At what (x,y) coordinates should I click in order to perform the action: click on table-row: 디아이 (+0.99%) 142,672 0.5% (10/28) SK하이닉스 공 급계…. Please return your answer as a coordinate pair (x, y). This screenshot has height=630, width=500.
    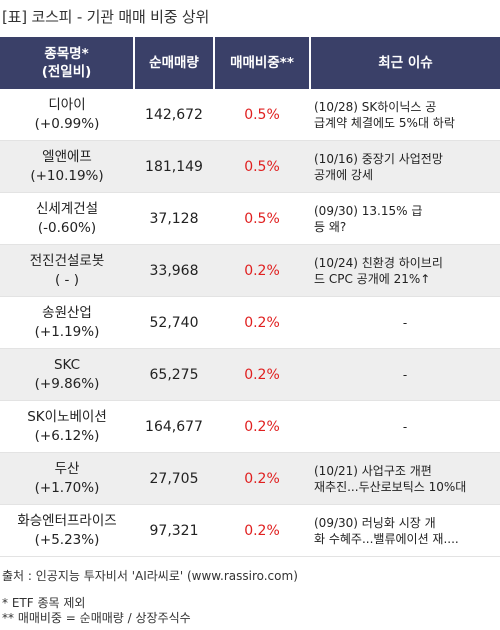
    Looking at the image, I should click on (250, 115).